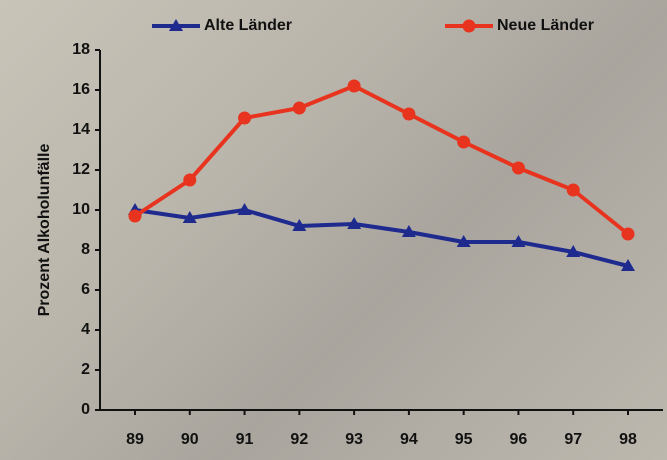  What do you see at coordinates (81, 49) in the screenshot?
I see `y-tick-label: 18` at bounding box center [81, 49].